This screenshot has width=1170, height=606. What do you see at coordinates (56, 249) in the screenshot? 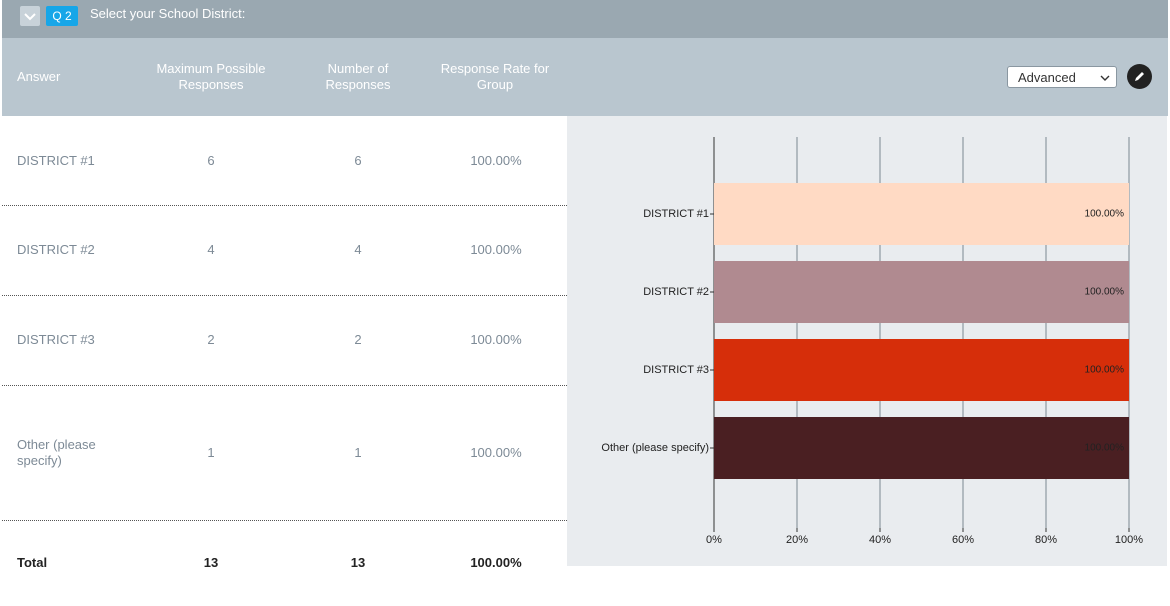
I see `table-cell: DISTRICT #2` at bounding box center [56, 249].